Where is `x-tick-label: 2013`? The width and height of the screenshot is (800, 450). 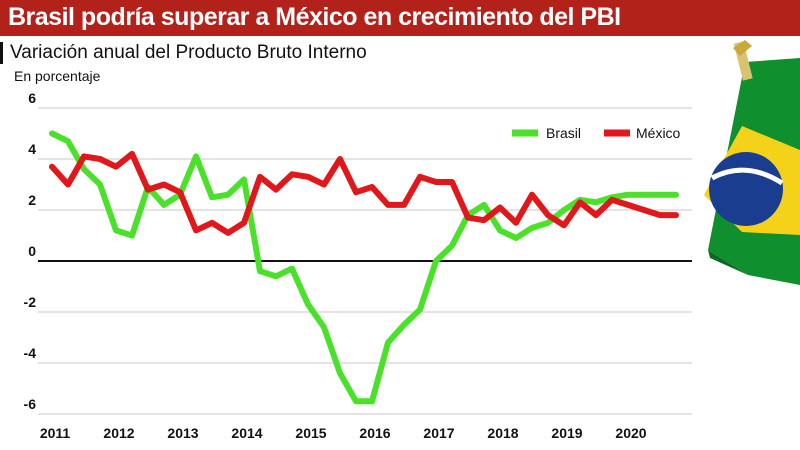
x-tick-label: 2013 is located at coordinates (182, 433).